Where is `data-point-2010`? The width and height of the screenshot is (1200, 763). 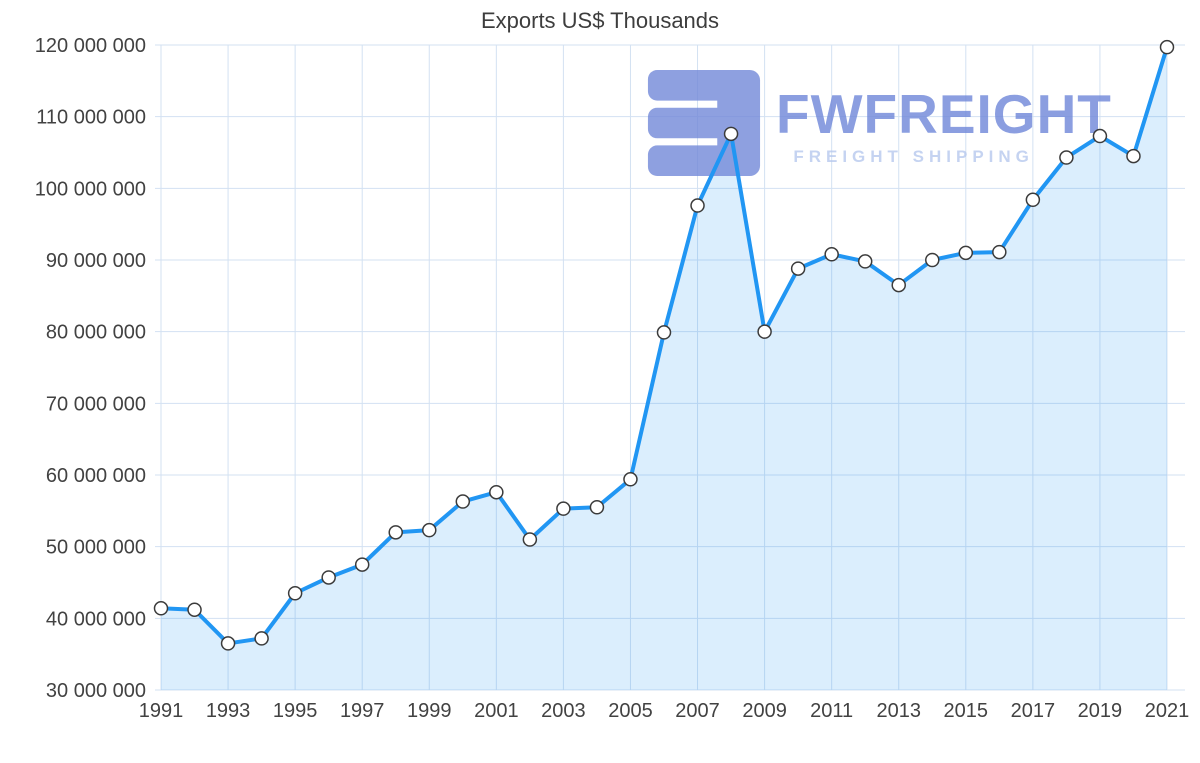
data-point-2010 is located at coordinates (798, 268).